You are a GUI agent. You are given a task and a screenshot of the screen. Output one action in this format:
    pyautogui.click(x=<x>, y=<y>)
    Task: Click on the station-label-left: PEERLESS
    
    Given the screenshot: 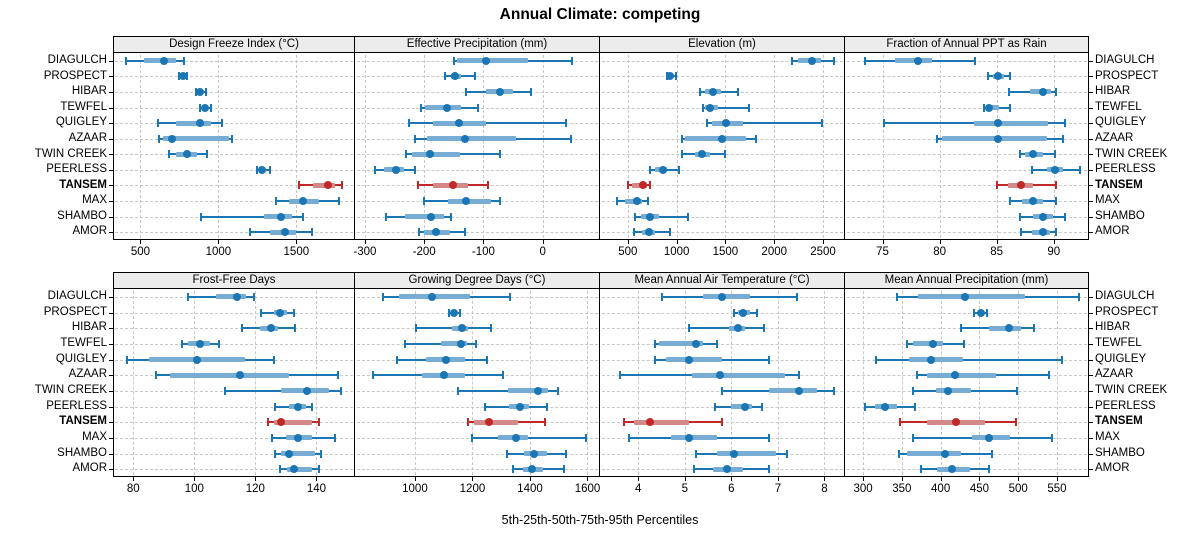 What is the action you would take?
    pyautogui.click(x=76, y=169)
    